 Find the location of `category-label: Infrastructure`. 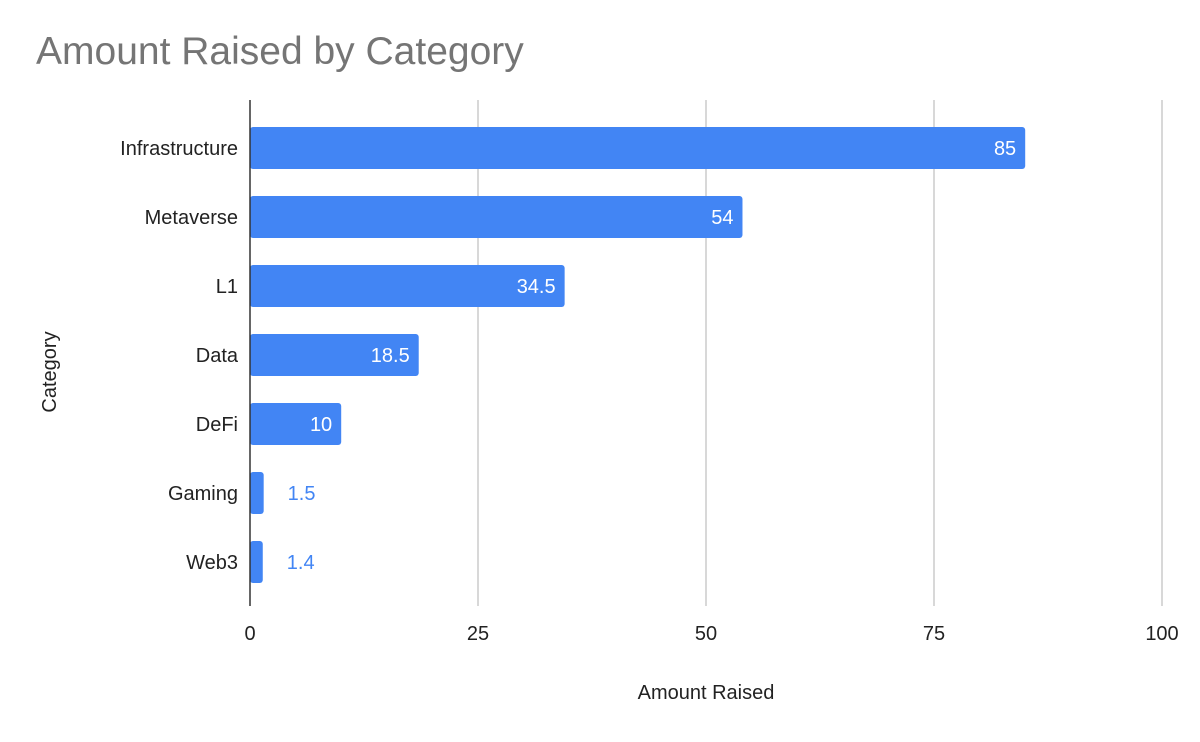

category-label: Infrastructure is located at coordinates (179, 149).